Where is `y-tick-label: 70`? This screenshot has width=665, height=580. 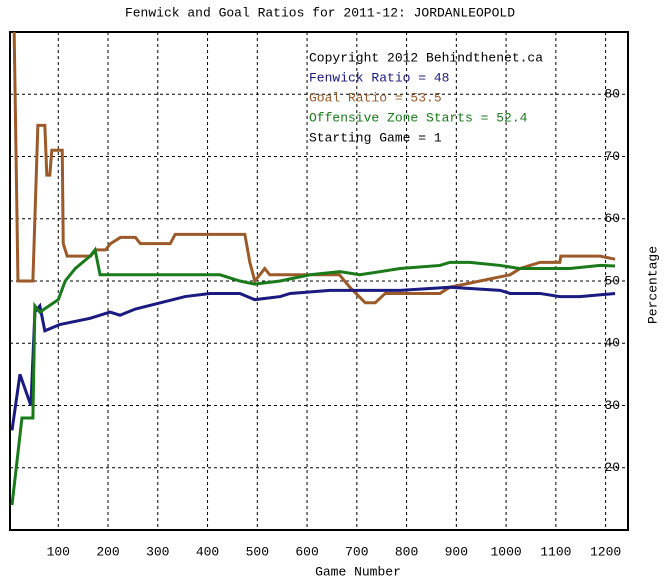
y-tick-label: 70 is located at coordinates (612, 156).